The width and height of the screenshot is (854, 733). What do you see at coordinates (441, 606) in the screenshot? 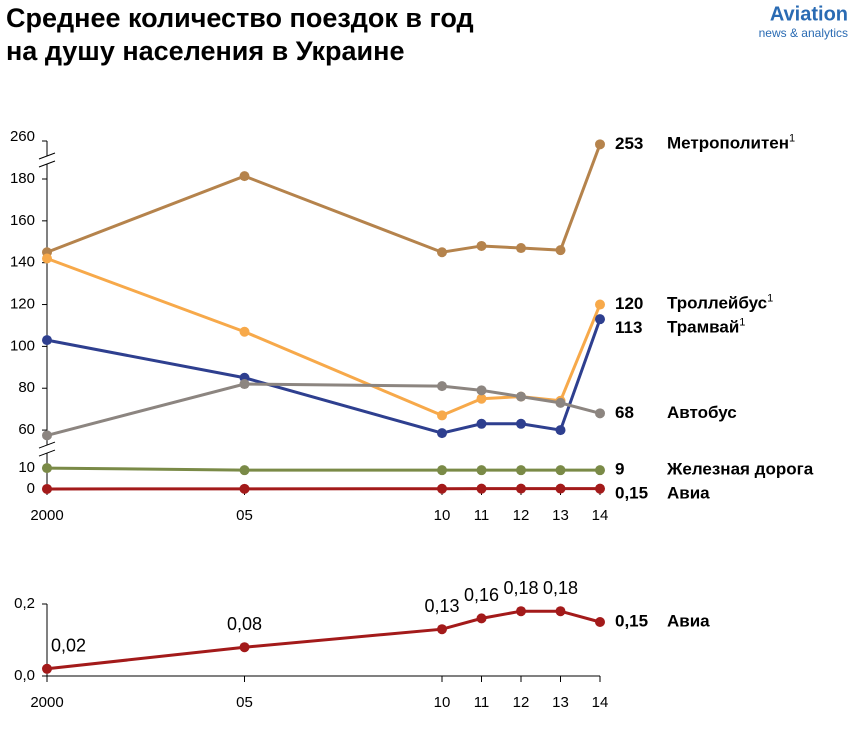
I see `data-label: 0,13` at bounding box center [441, 606].